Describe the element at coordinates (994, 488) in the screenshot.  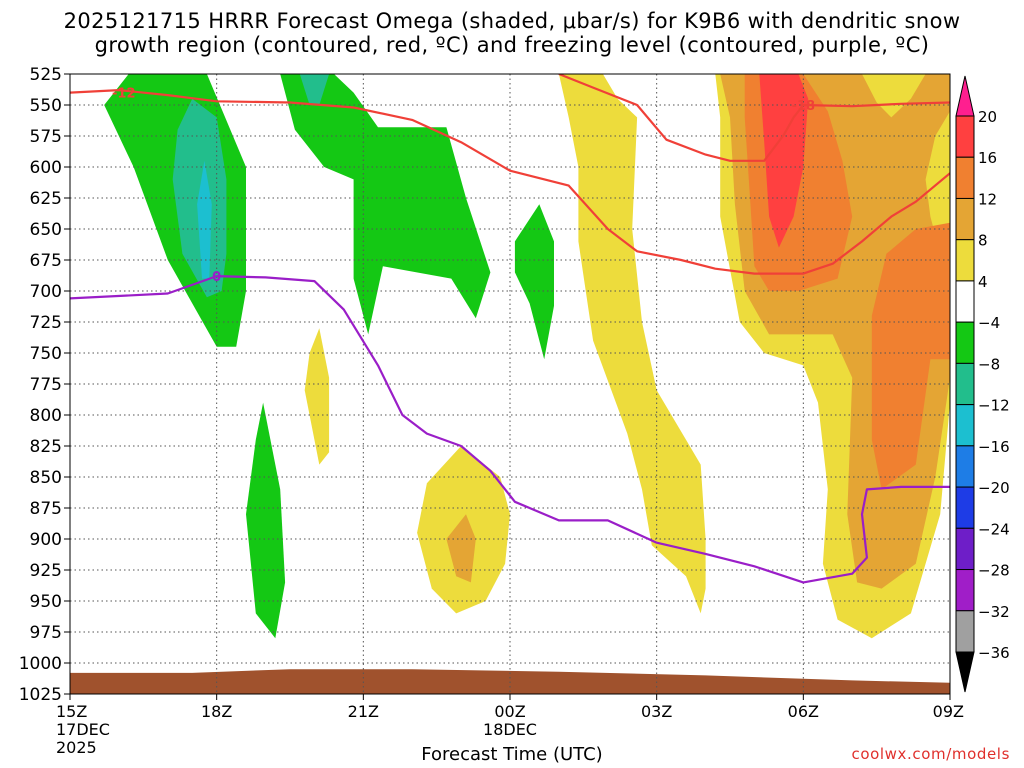
I see `colorbar-label-9: −20` at that location.